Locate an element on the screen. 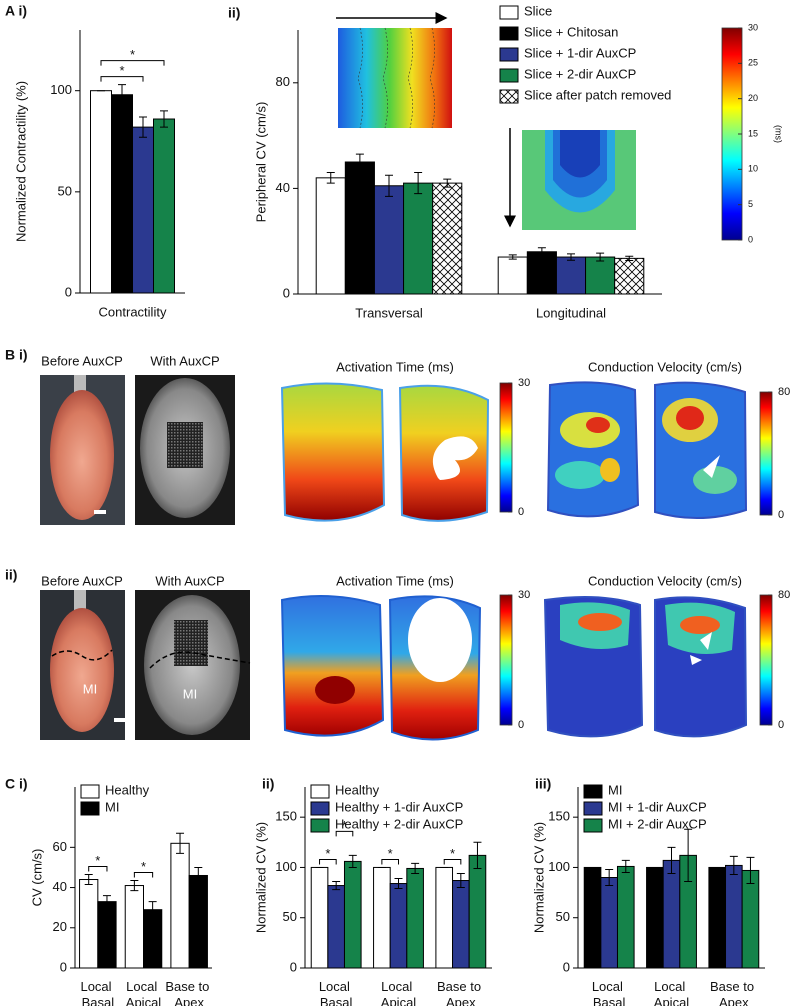 This screenshot has width=800, height=1006. photo-before-mi is located at coordinates (83, 665).